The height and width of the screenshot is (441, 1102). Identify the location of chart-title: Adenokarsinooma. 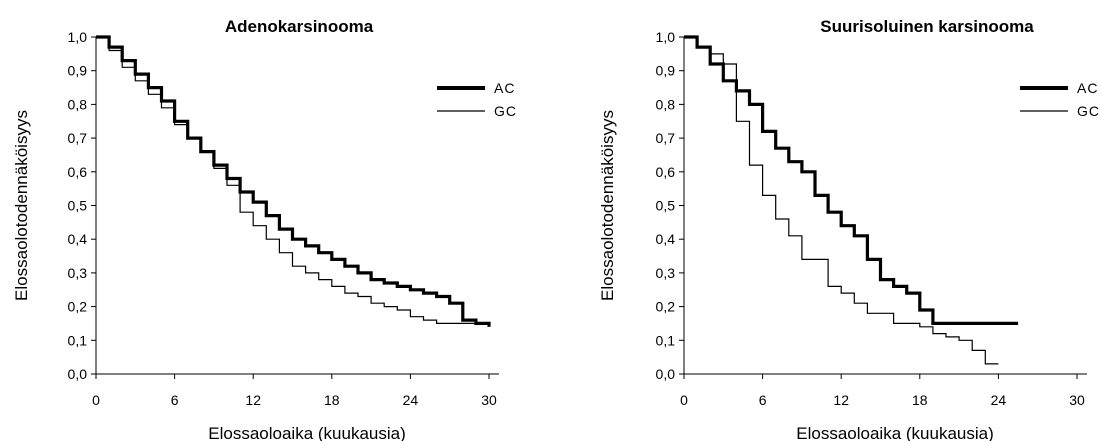
(299, 26).